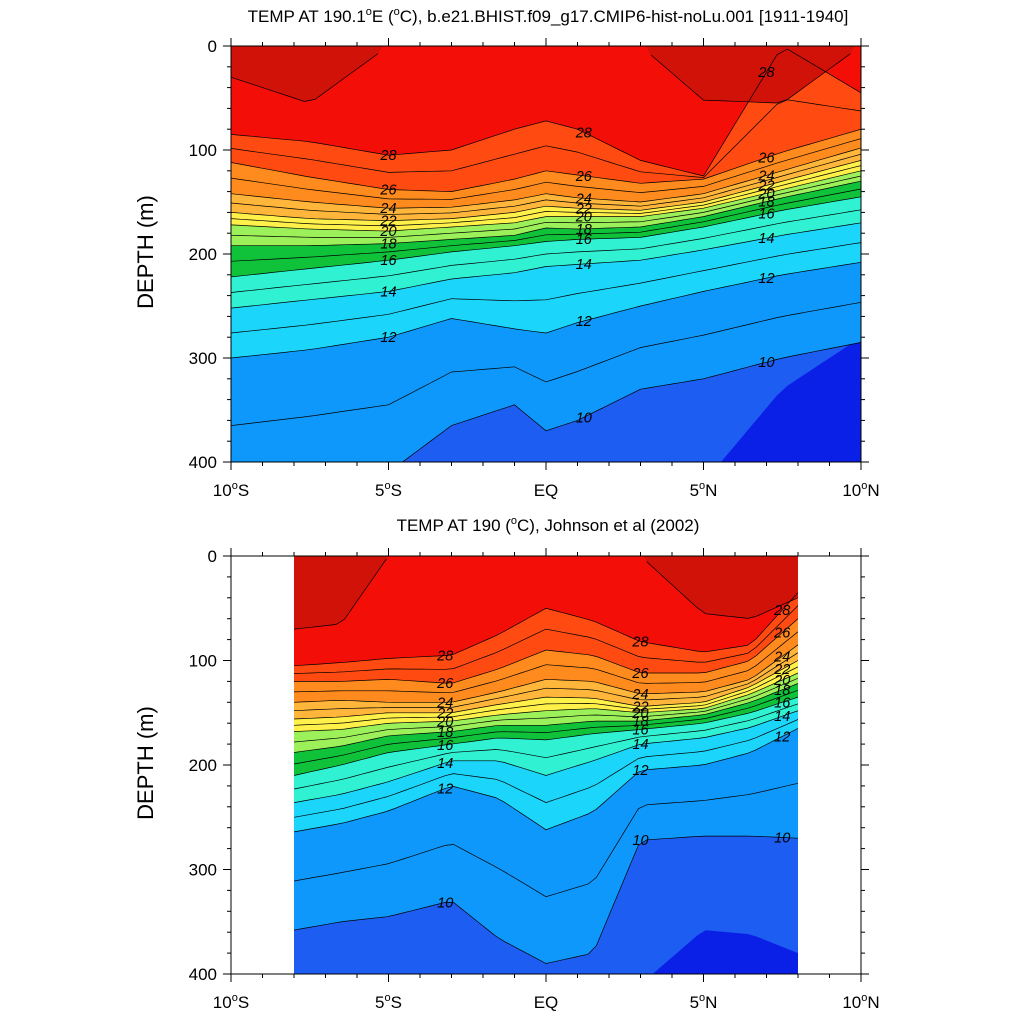  Describe the element at coordinates (860, 1002) in the screenshot. I see `x-tick-label: 10oN` at that location.